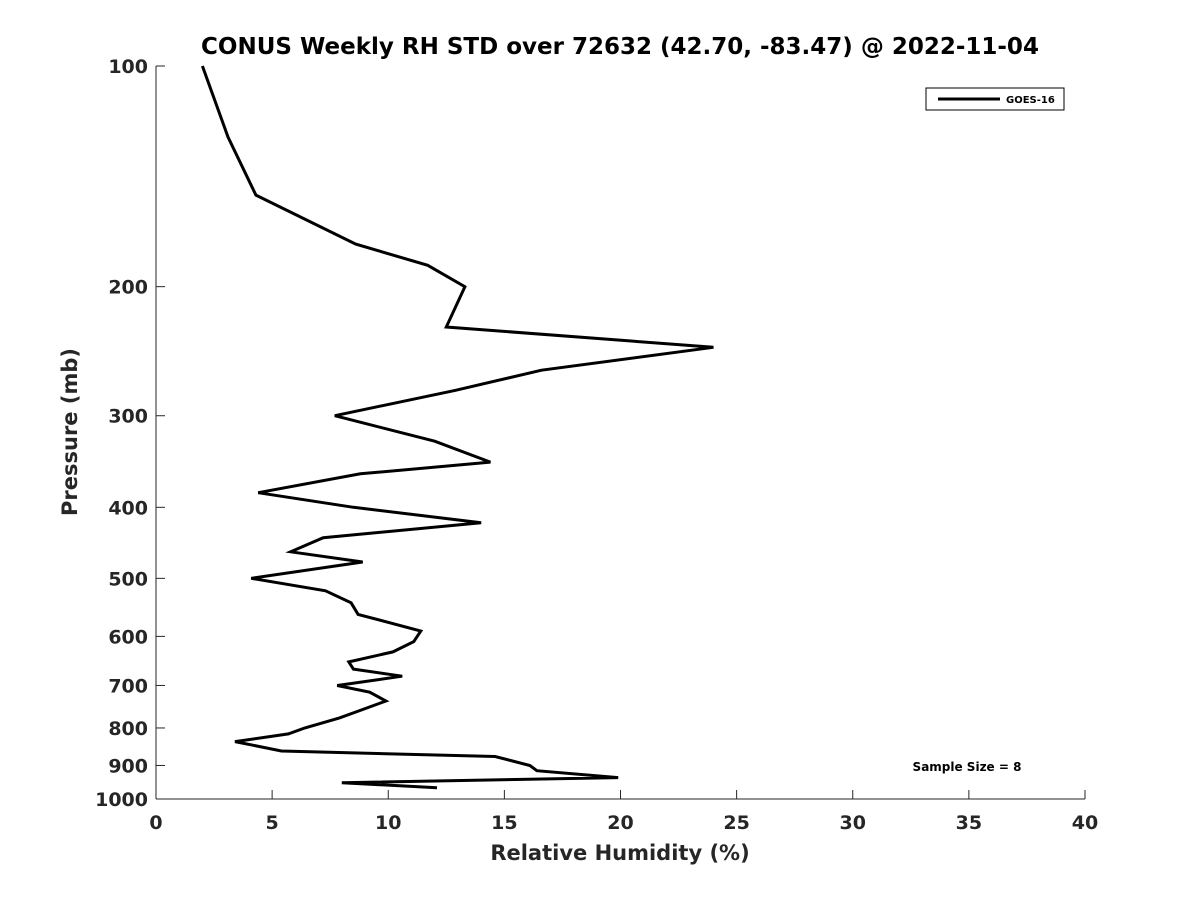 This screenshot has width=1200, height=900. I want to click on y-tick-label: 900, so click(128, 766).